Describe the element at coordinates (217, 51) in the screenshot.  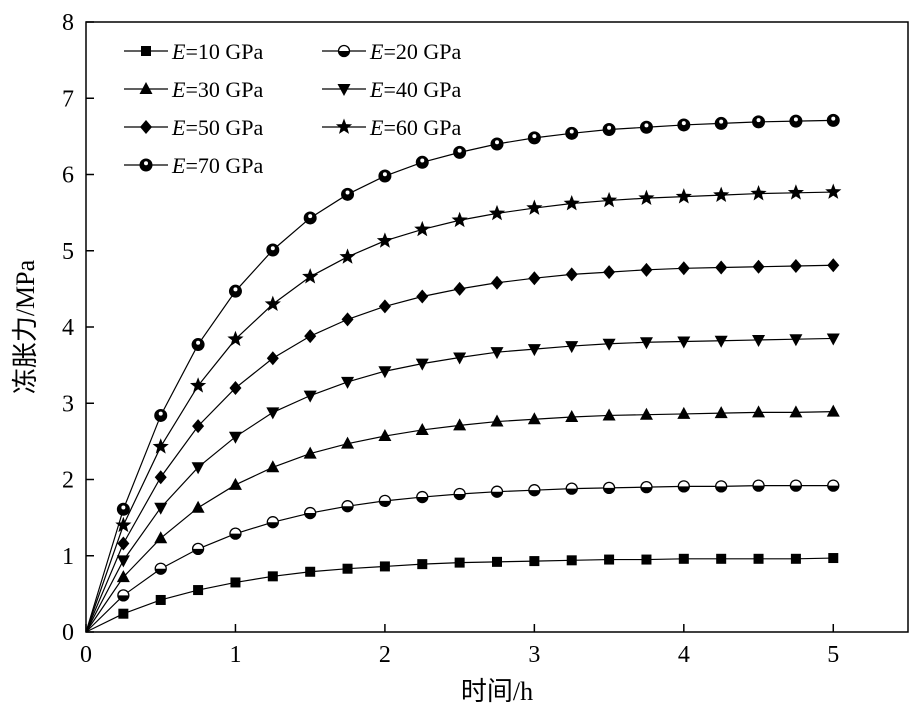
I see `legend-label: E=10 GPa` at that location.